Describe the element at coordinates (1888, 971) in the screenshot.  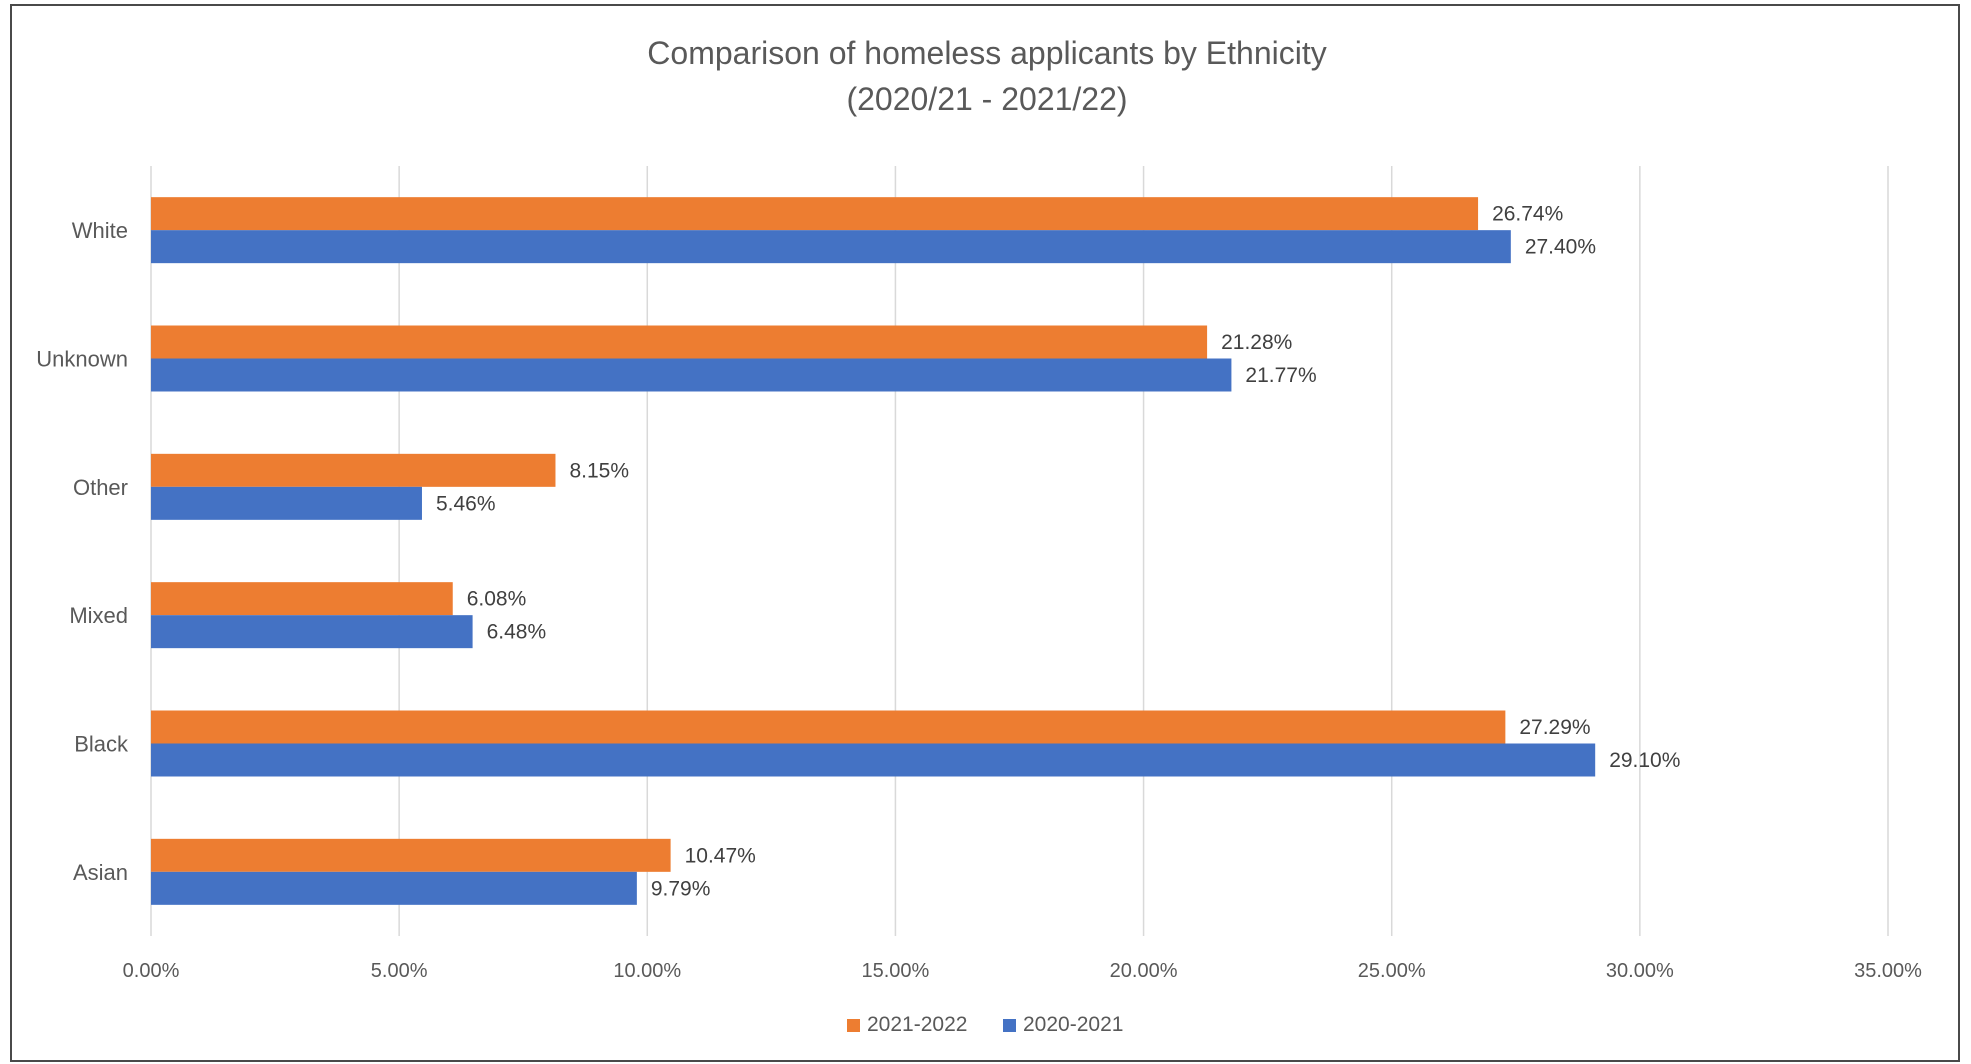
I see `x-tick-label: 35.00%` at that location.